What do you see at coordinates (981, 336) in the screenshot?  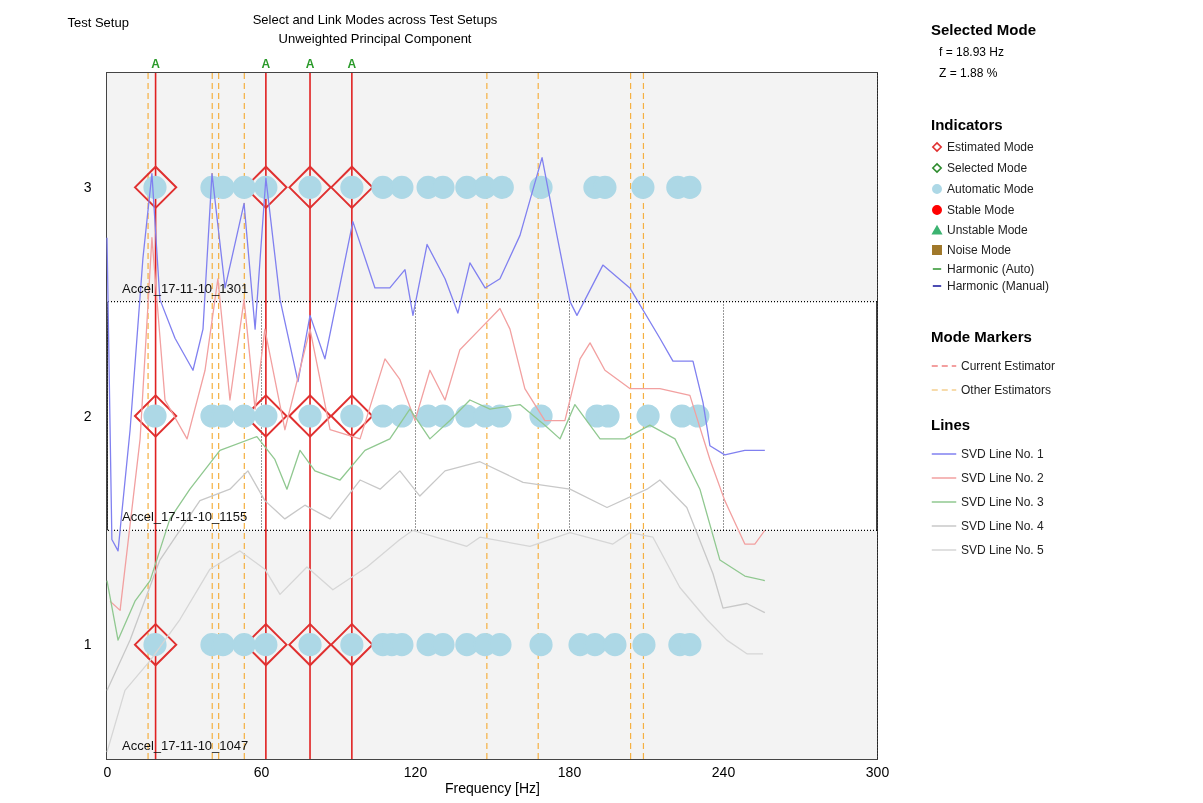 I see `text: Mode Markers` at bounding box center [981, 336].